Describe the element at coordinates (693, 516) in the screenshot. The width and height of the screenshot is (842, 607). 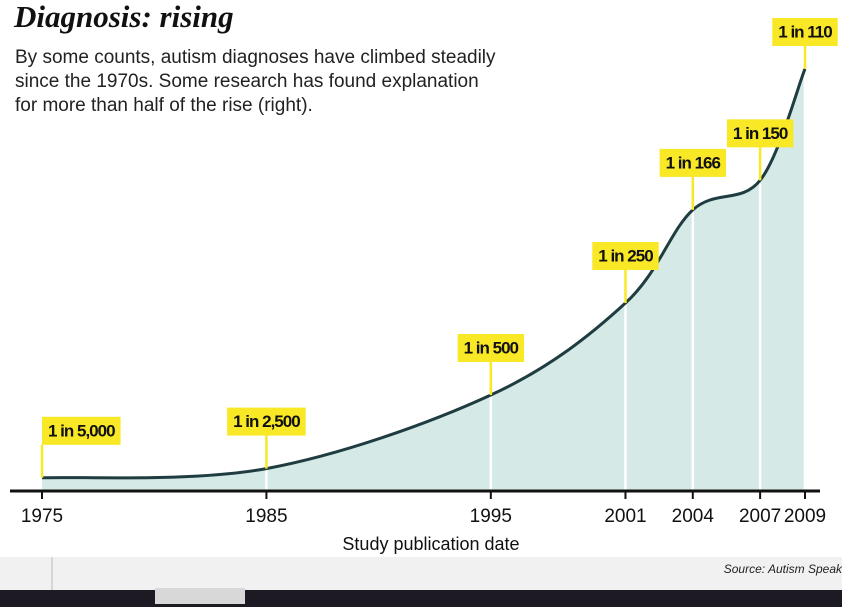
I see `x-tick-label: 2004` at that location.